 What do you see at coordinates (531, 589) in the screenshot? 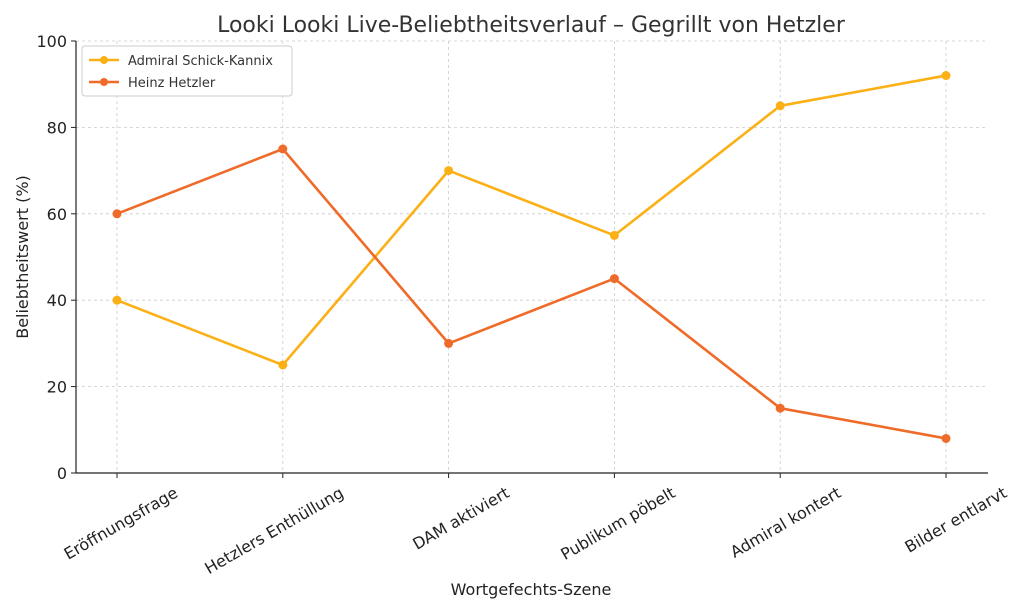
I see `x-axis-label: Wortgefechts-Szene` at bounding box center [531, 589].